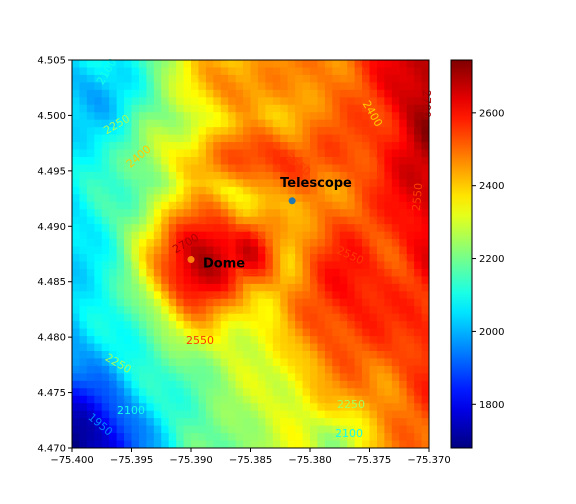 The image size is (576, 504). Describe the element at coordinates (250, 460) in the screenshot. I see `x-tick-label: −75.385` at that location.